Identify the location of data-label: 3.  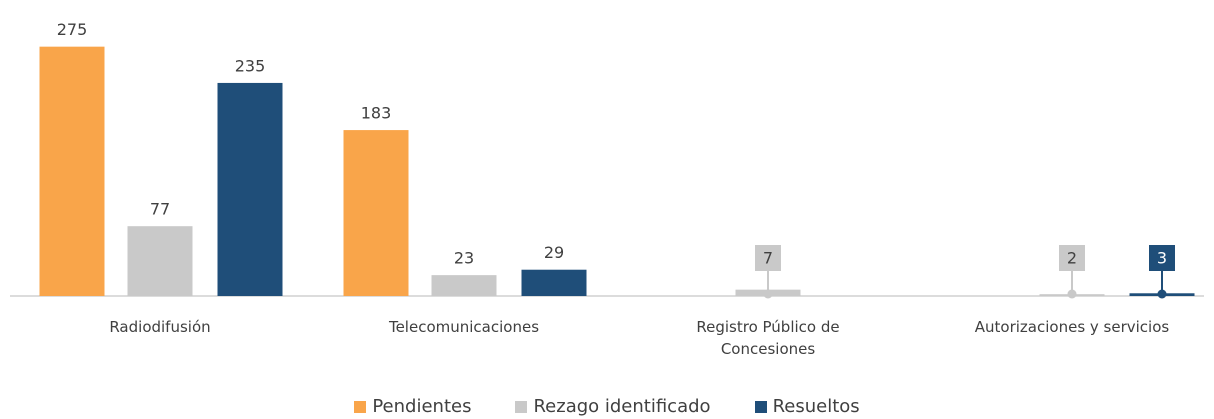
(1162, 258).